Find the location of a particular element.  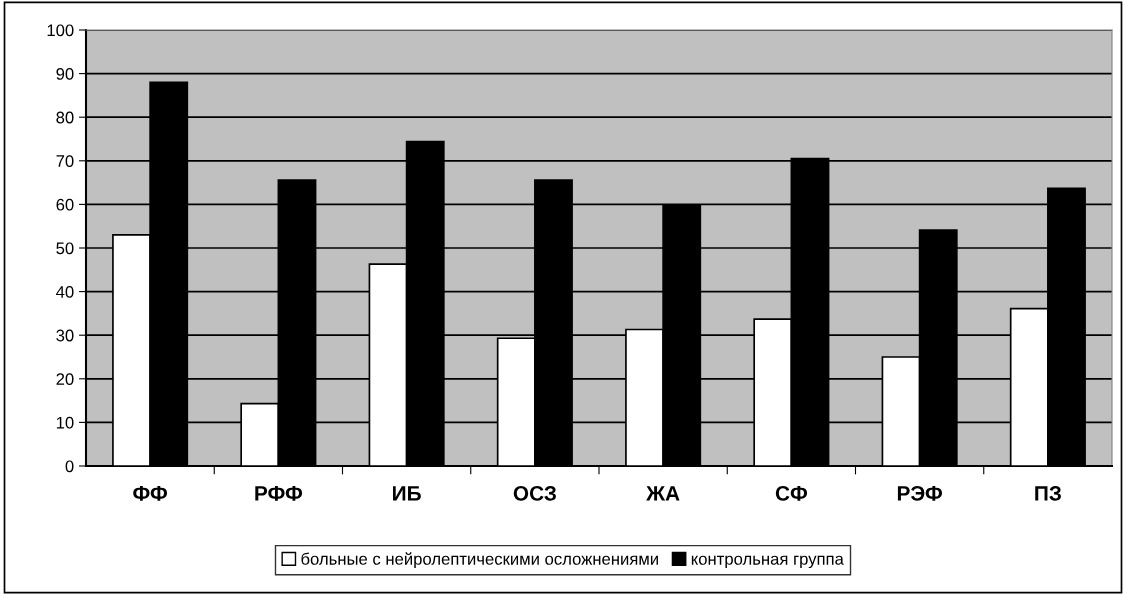

legend-label: больные с нейролептическими осложнениями is located at coordinates (479, 560).